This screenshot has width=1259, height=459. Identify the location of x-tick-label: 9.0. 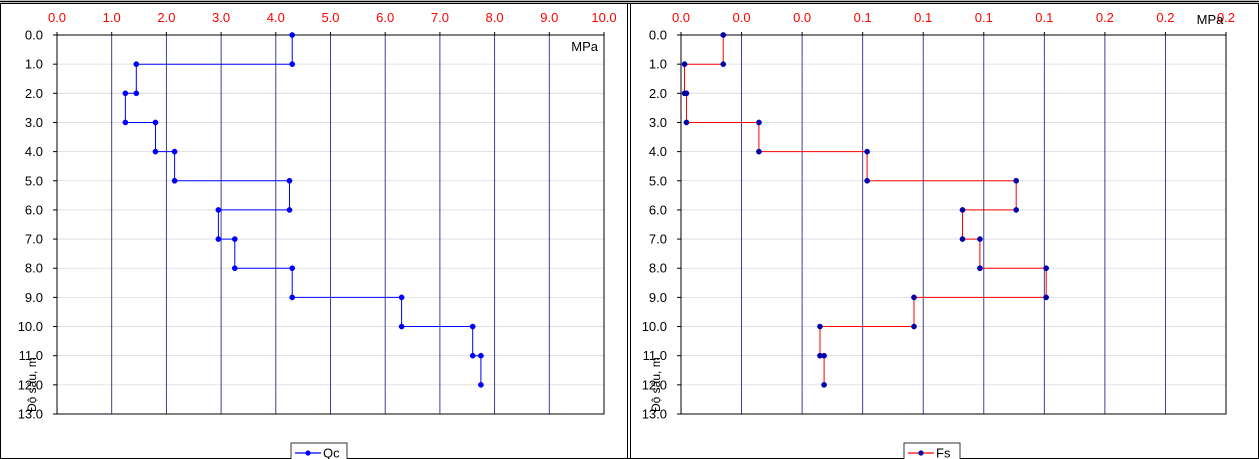
(549, 17).